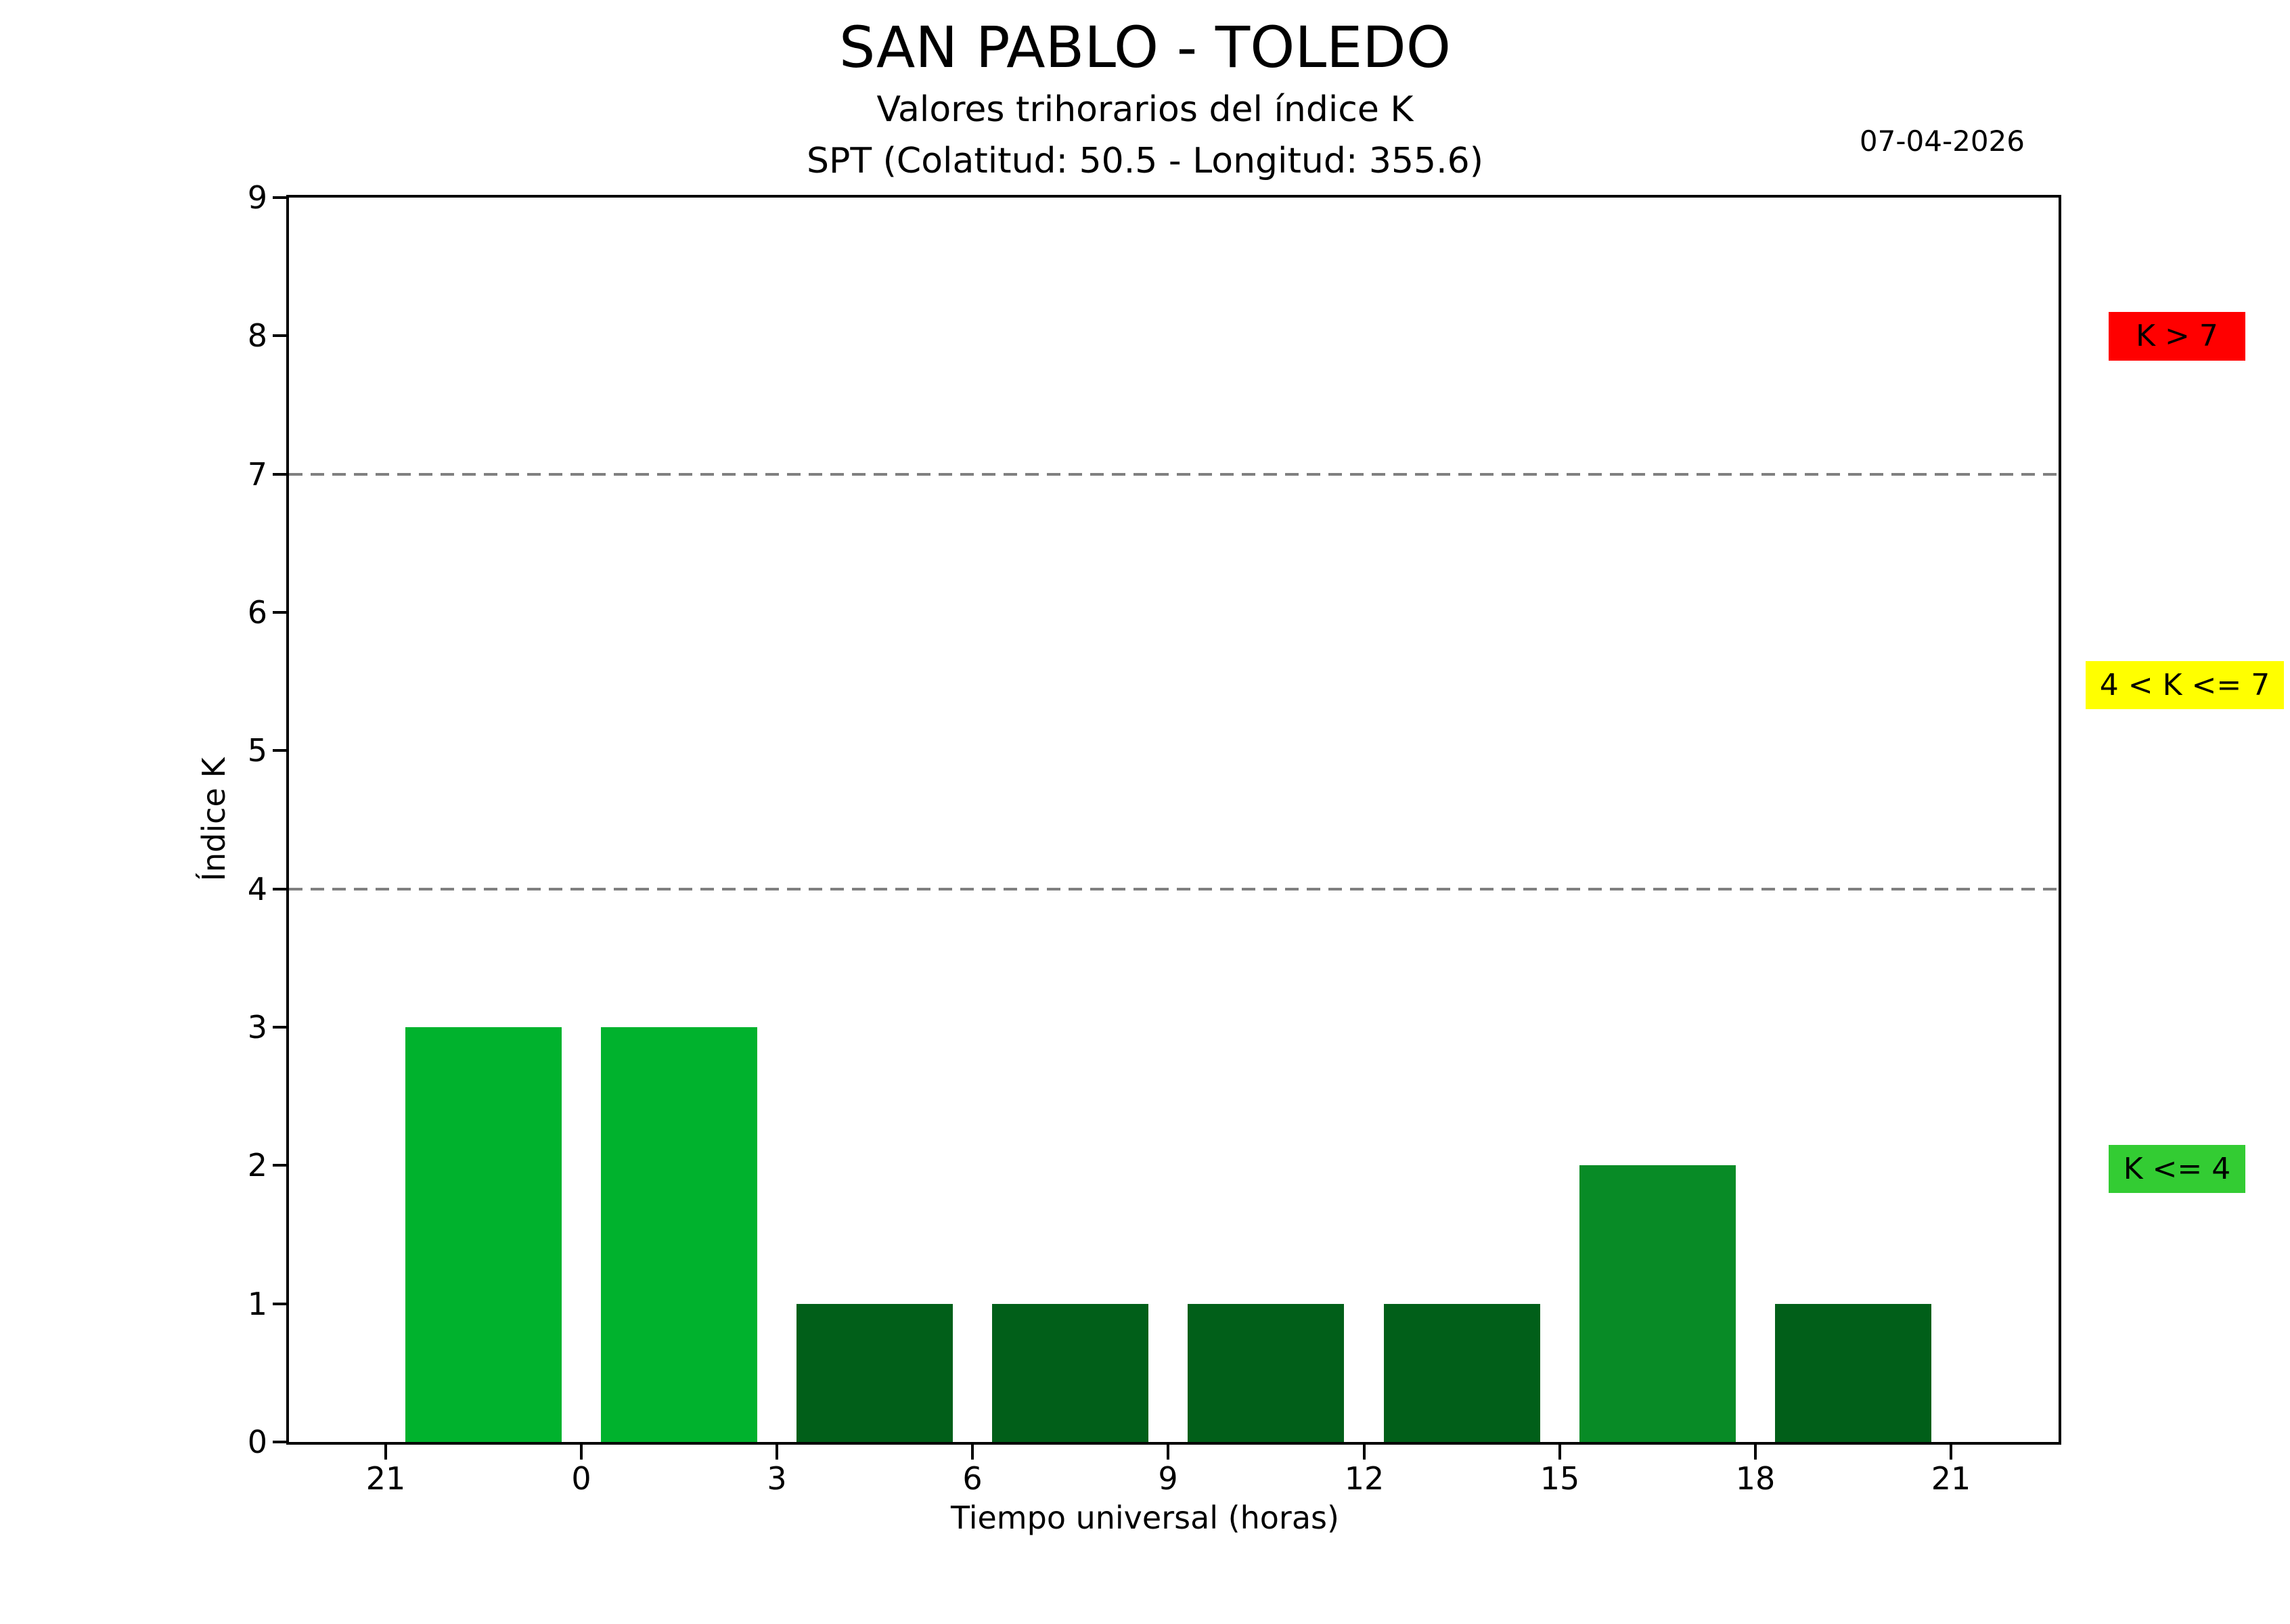  What do you see at coordinates (257, 474) in the screenshot?
I see `y-tick-label-7: 7` at bounding box center [257, 474].